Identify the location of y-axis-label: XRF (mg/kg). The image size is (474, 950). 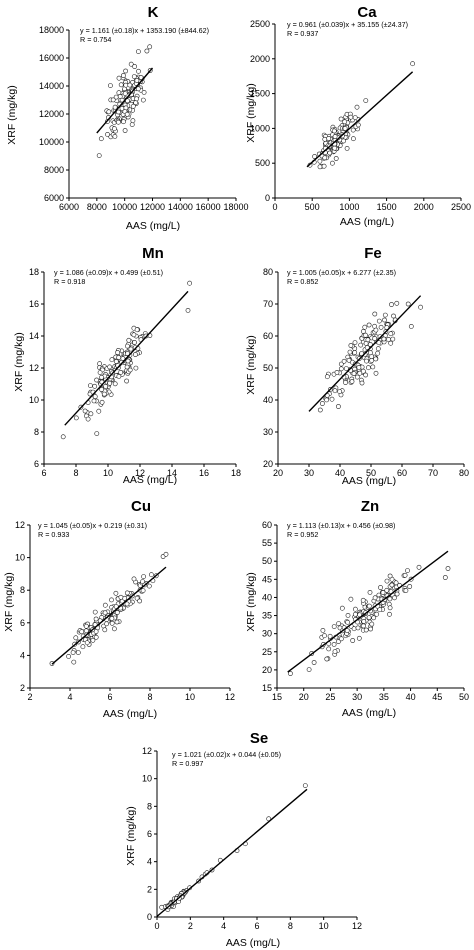
(9, 602).